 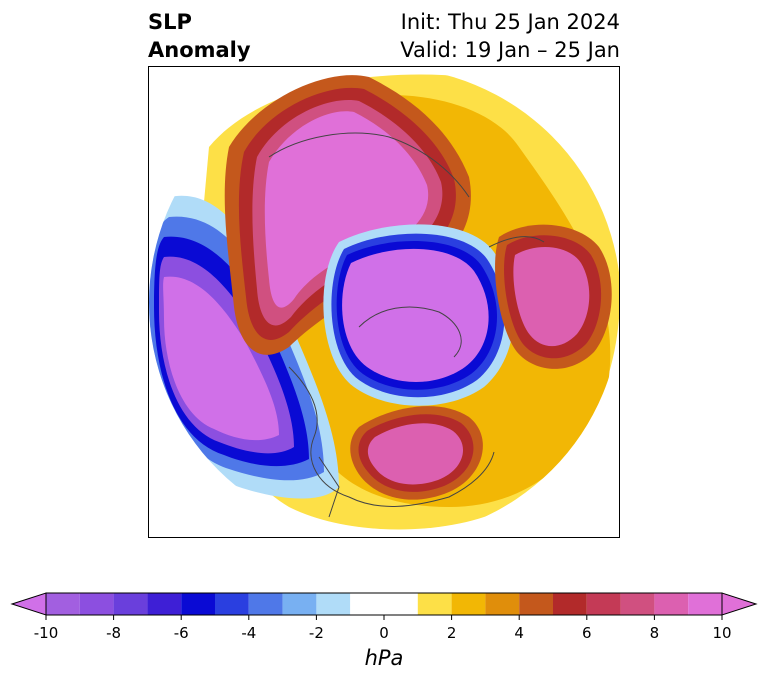 I want to click on colorbar-bins, so click(x=384, y=604).